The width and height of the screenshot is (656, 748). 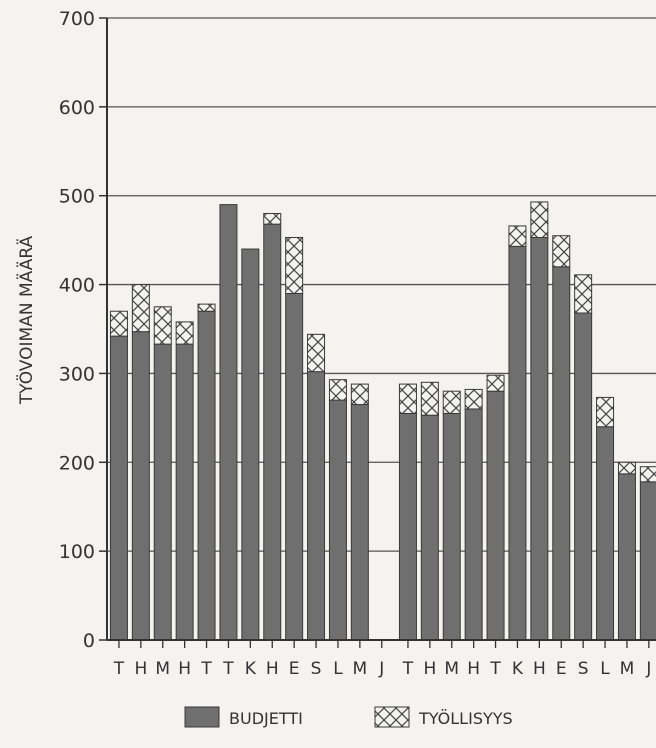 What do you see at coordinates (77, 19) in the screenshot?
I see `y-tick-label: 700` at bounding box center [77, 19].